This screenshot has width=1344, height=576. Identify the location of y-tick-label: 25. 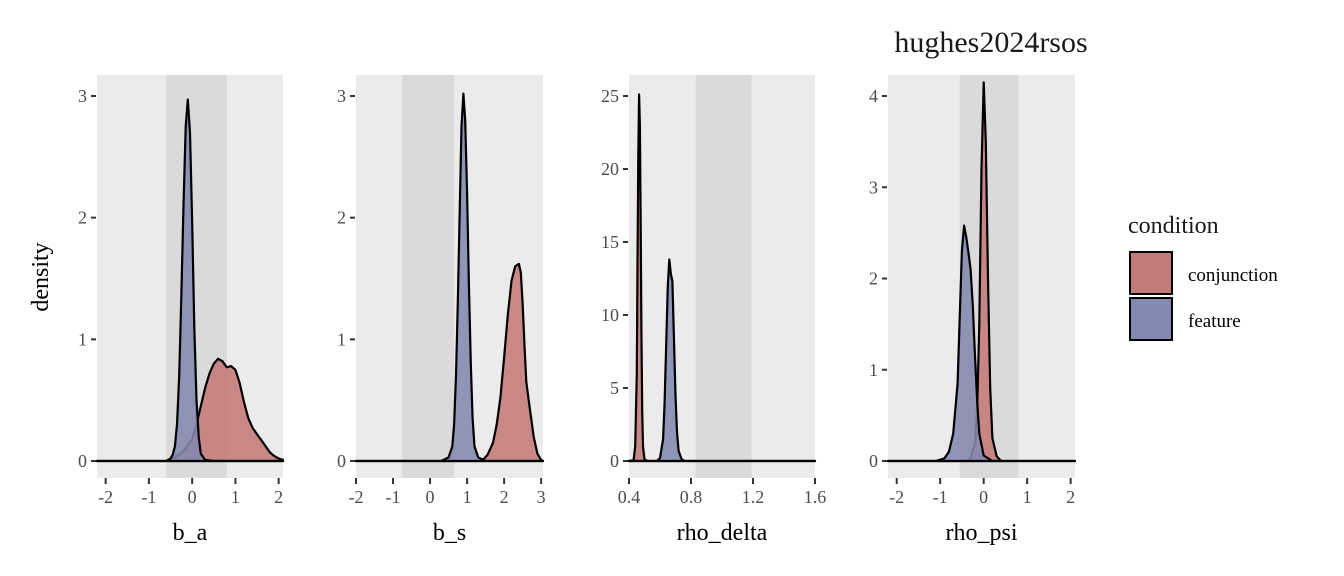
(610, 96).